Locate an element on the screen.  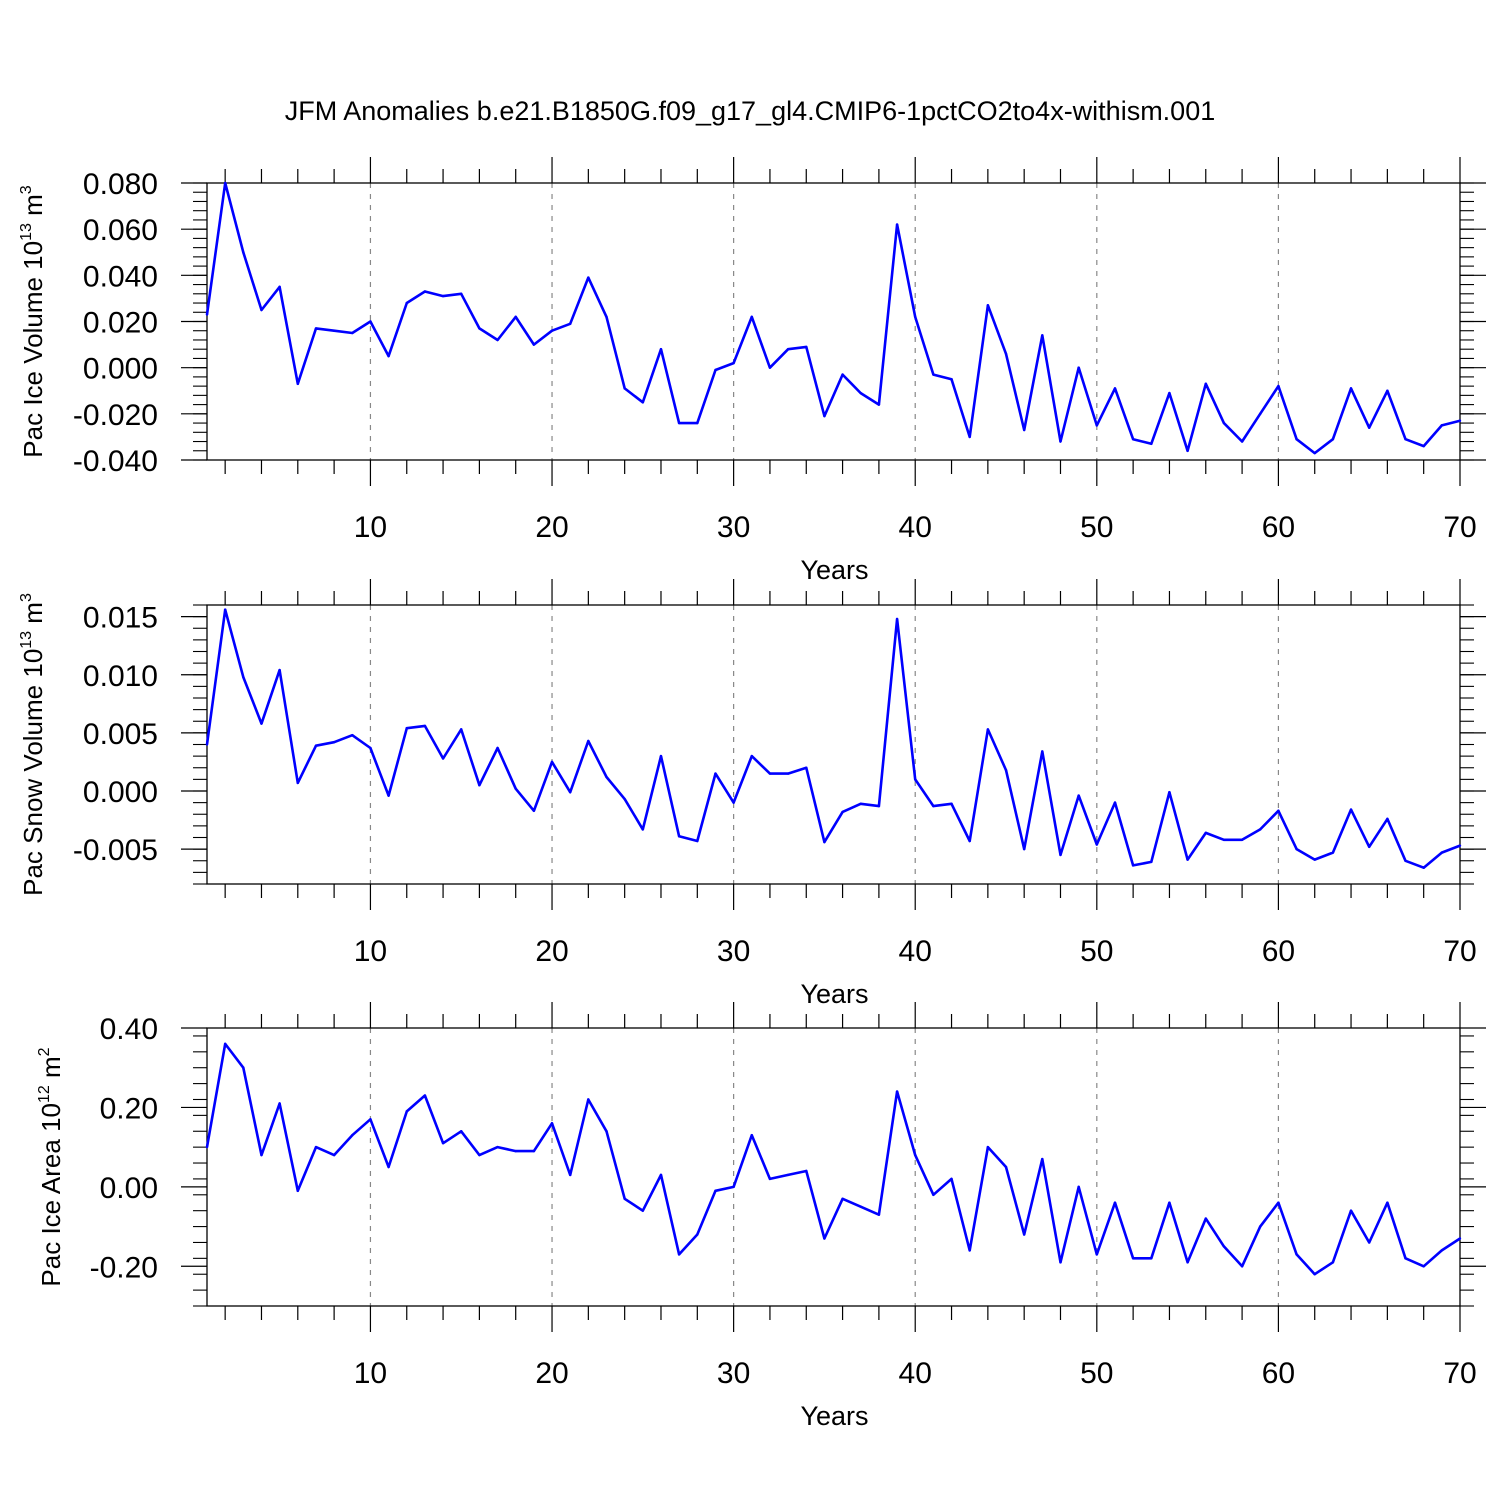
y-tick-label: 0.000 is located at coordinates (120, 792).